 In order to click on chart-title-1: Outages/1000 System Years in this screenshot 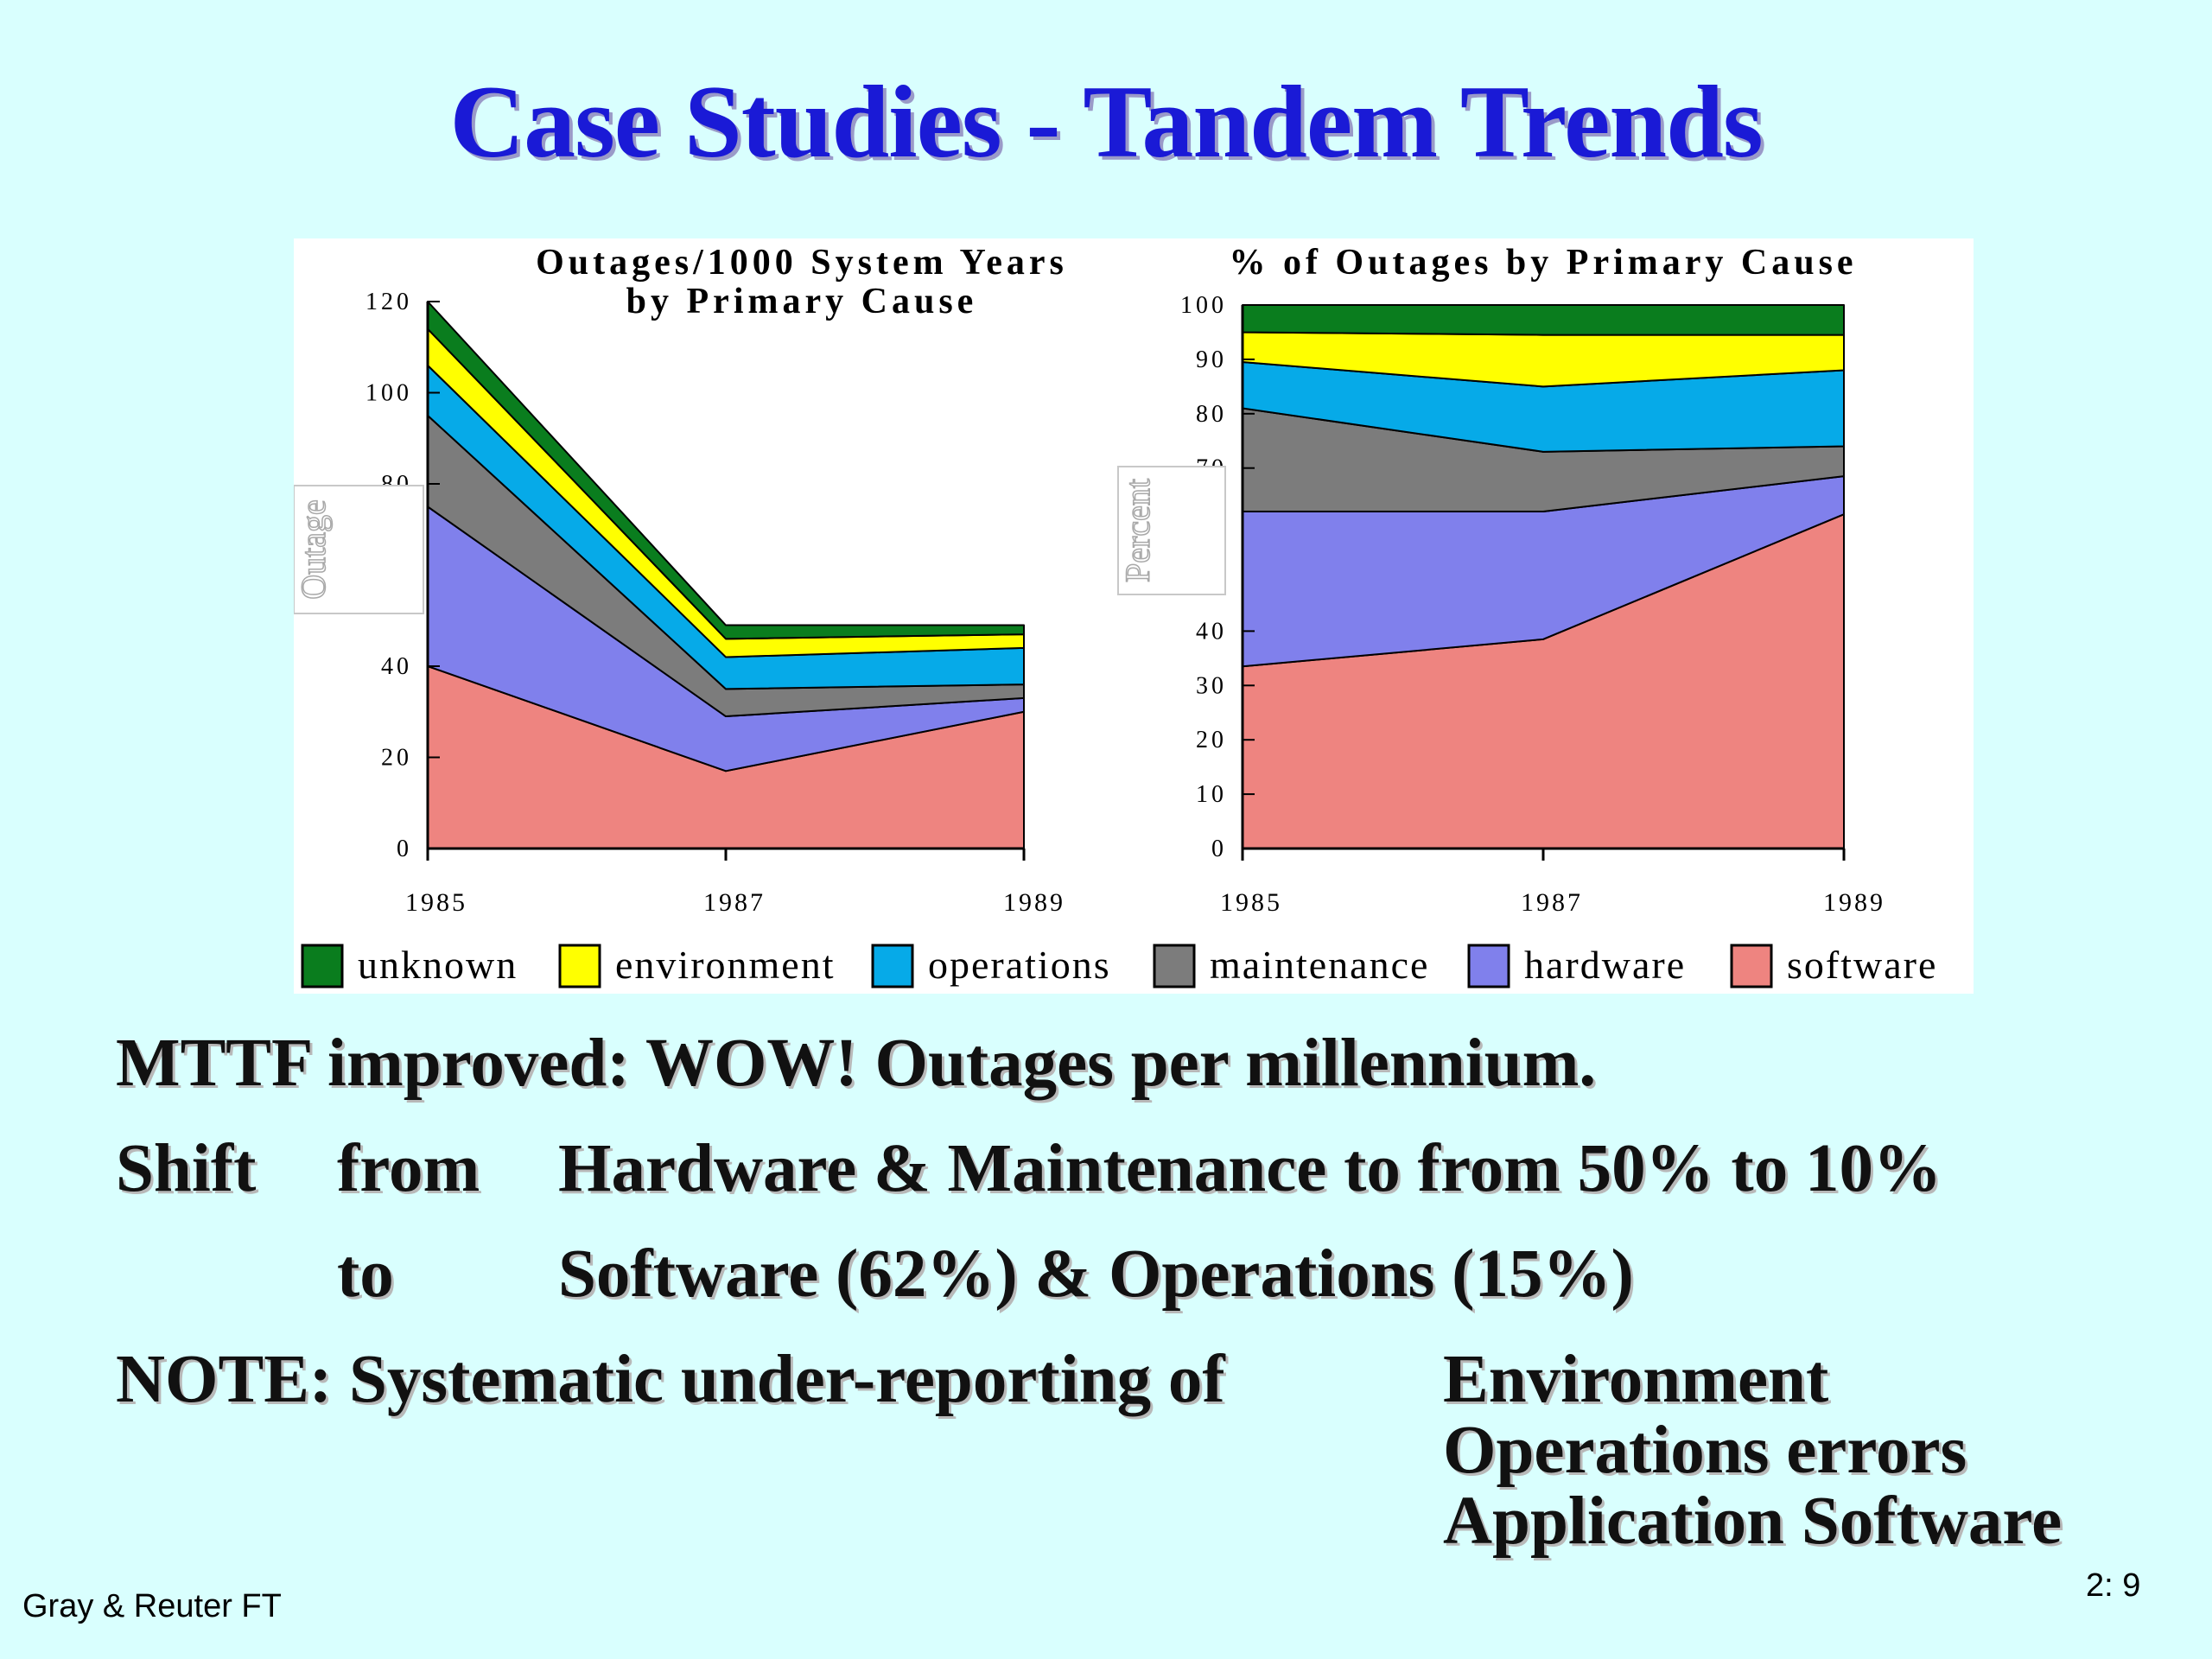, I will do `click(802, 263)`.